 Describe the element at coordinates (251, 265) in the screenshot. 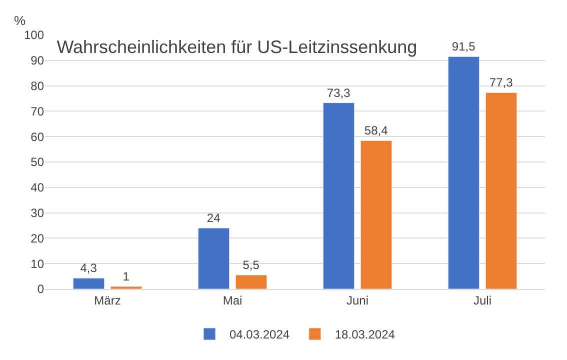

I see `data-label: 5,5` at that location.